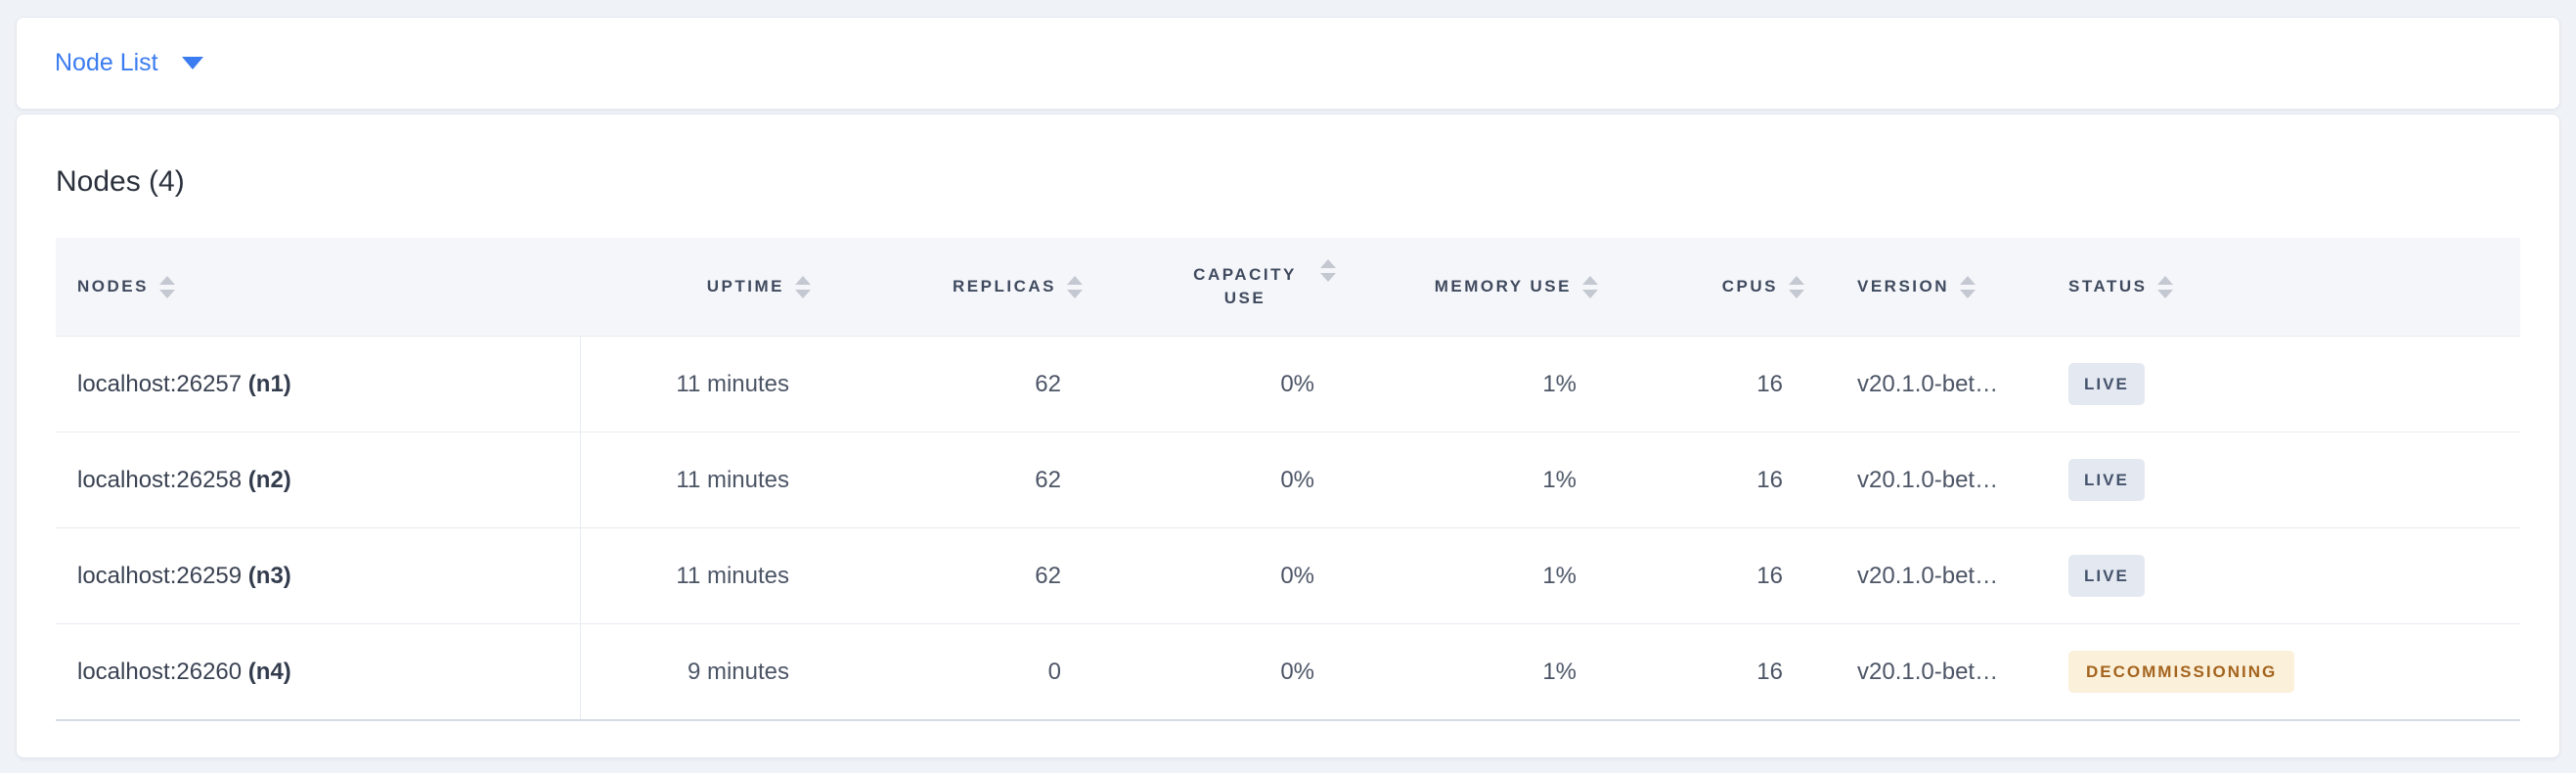  I want to click on cell-nodes: localhost:26259 (n3), so click(318, 575).